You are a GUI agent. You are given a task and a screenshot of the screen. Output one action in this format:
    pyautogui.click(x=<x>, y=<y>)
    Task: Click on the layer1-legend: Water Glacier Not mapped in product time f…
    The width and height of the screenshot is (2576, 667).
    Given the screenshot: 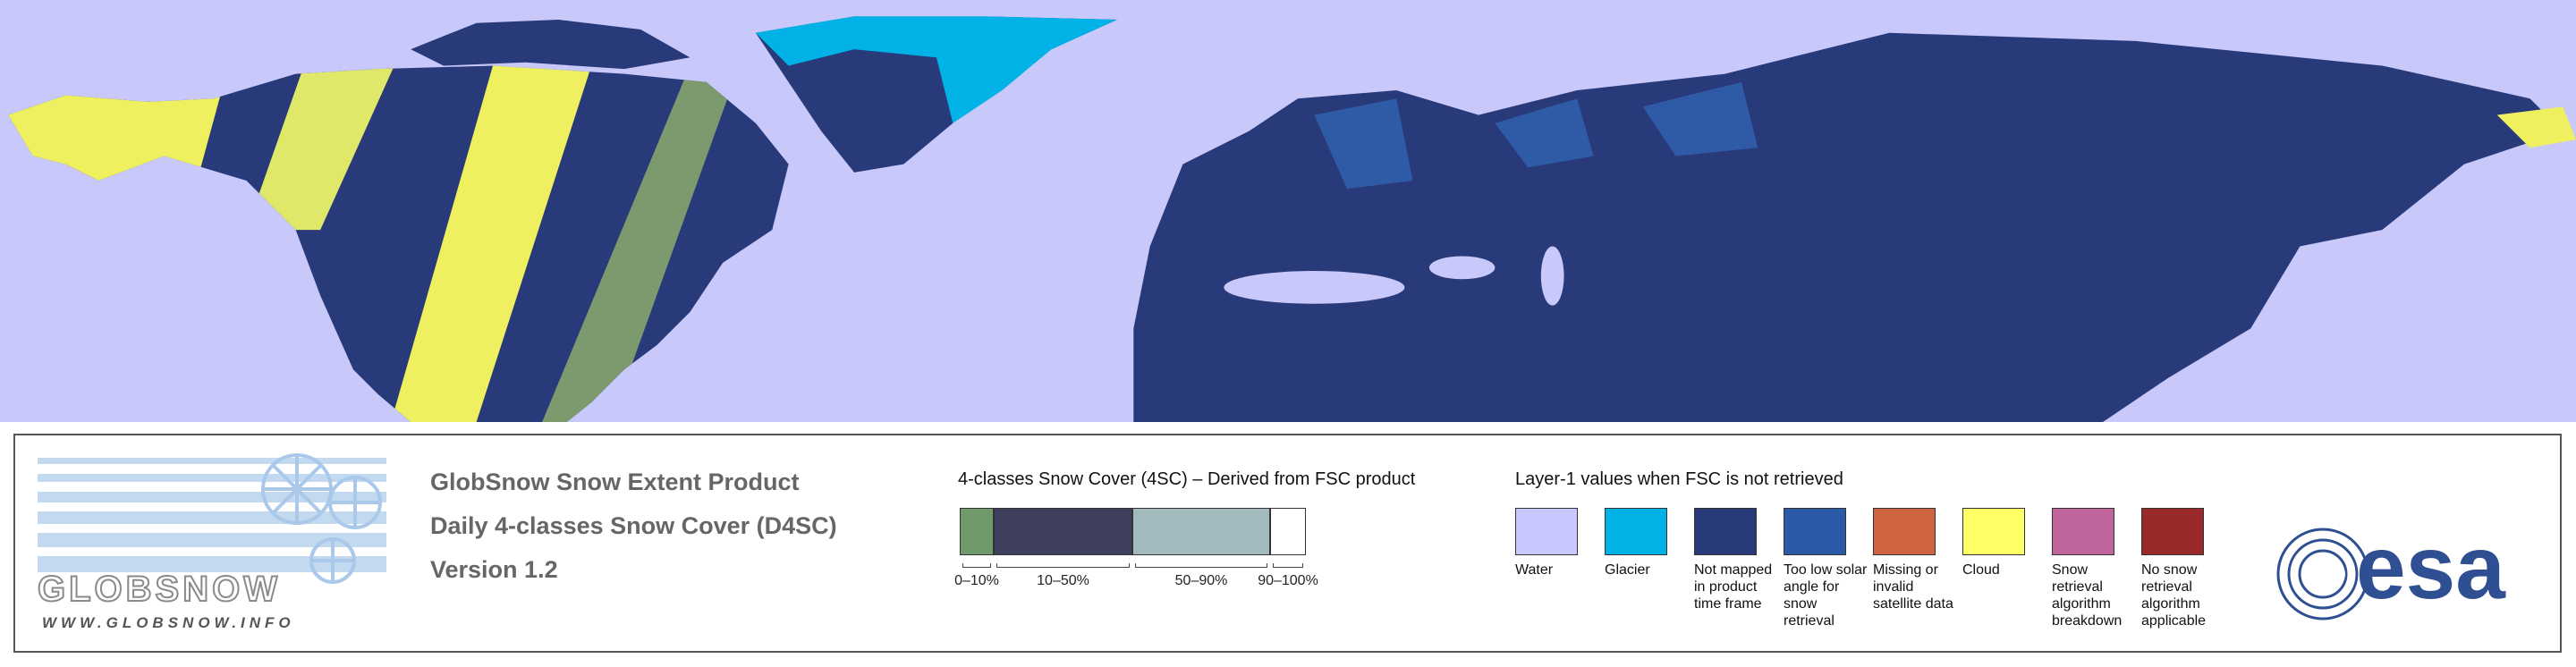 What is the action you would take?
    pyautogui.click(x=1882, y=575)
    